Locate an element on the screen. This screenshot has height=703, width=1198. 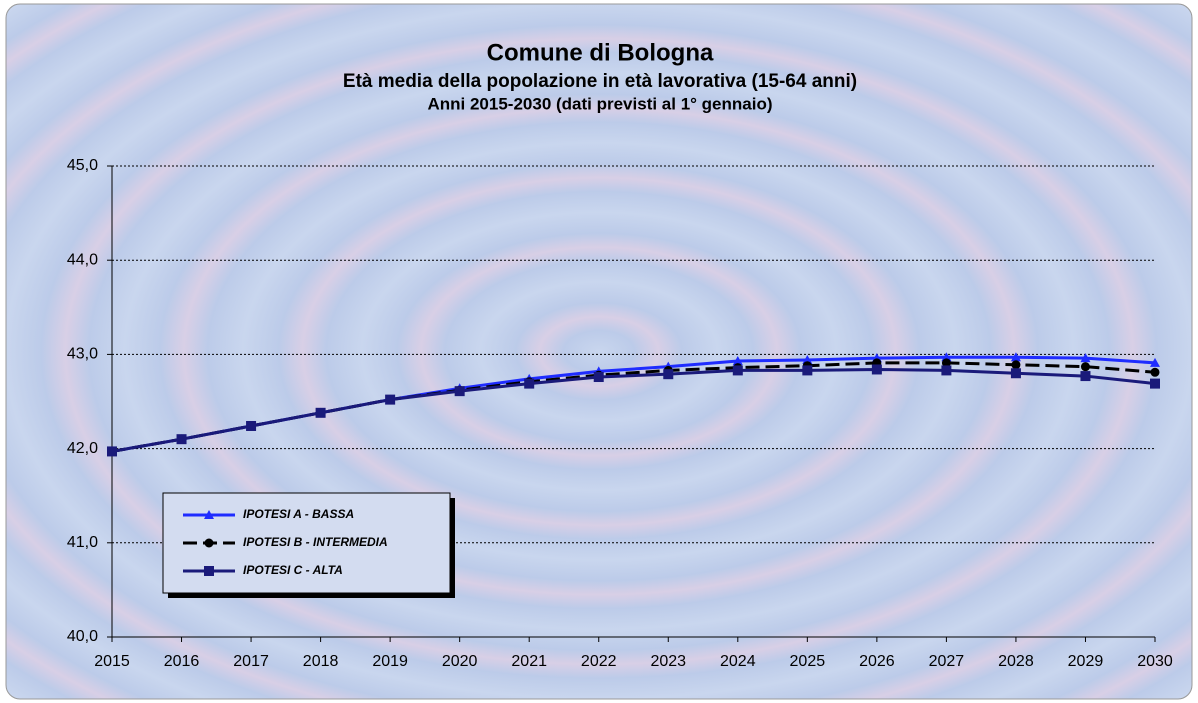
legend-label: IPOTESI C - ALTA is located at coordinates (293, 570).